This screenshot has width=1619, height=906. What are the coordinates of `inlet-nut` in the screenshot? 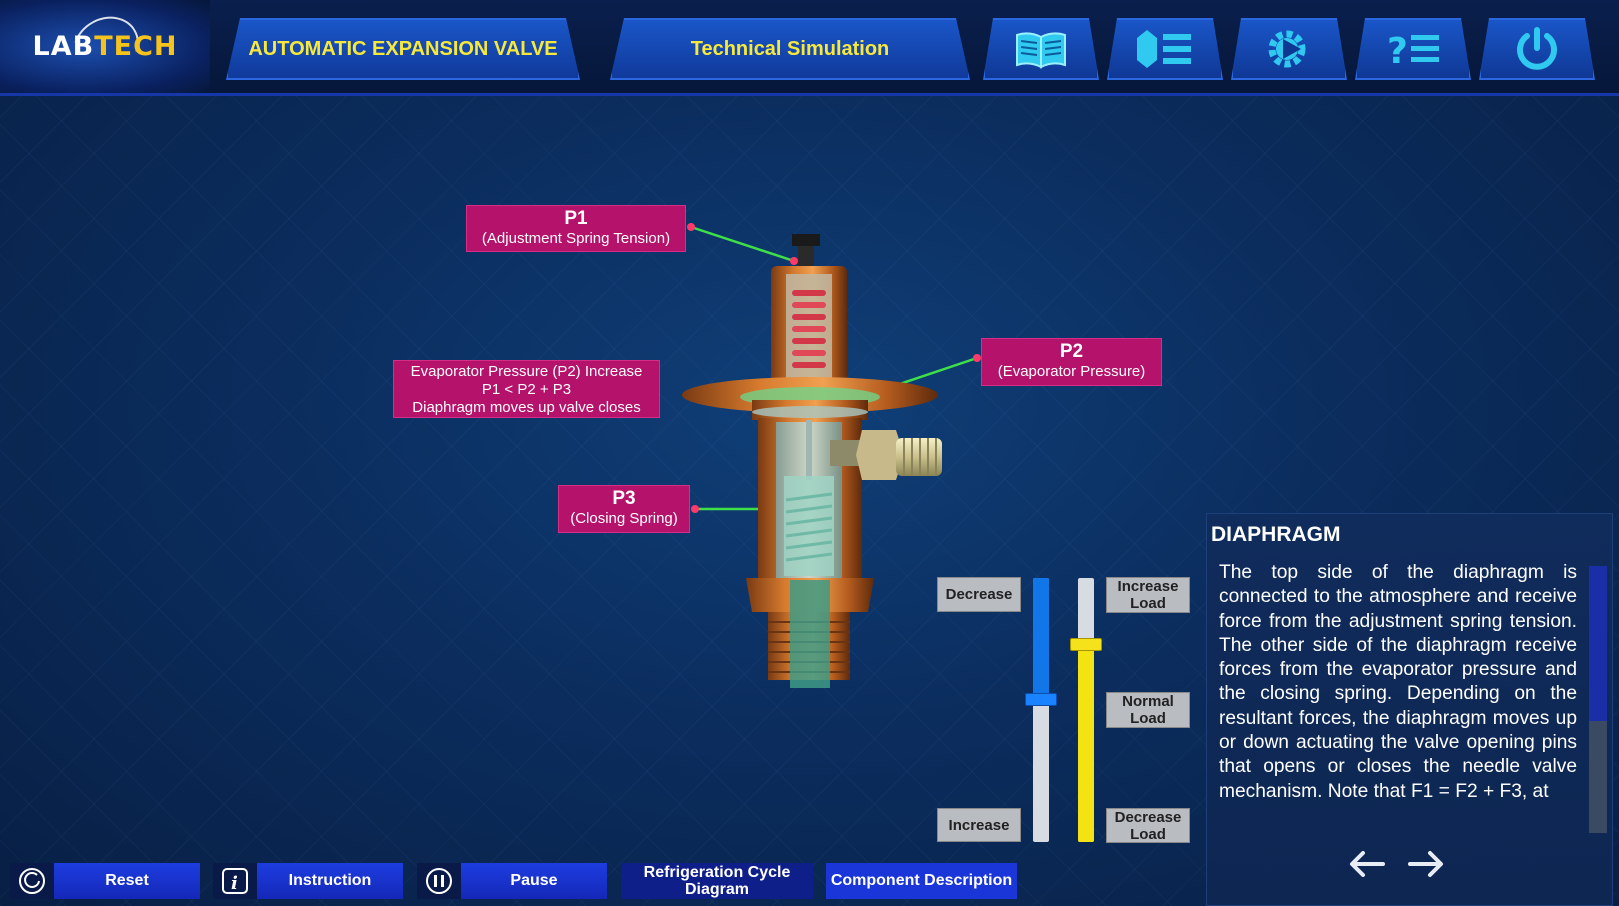 It's located at (880, 455).